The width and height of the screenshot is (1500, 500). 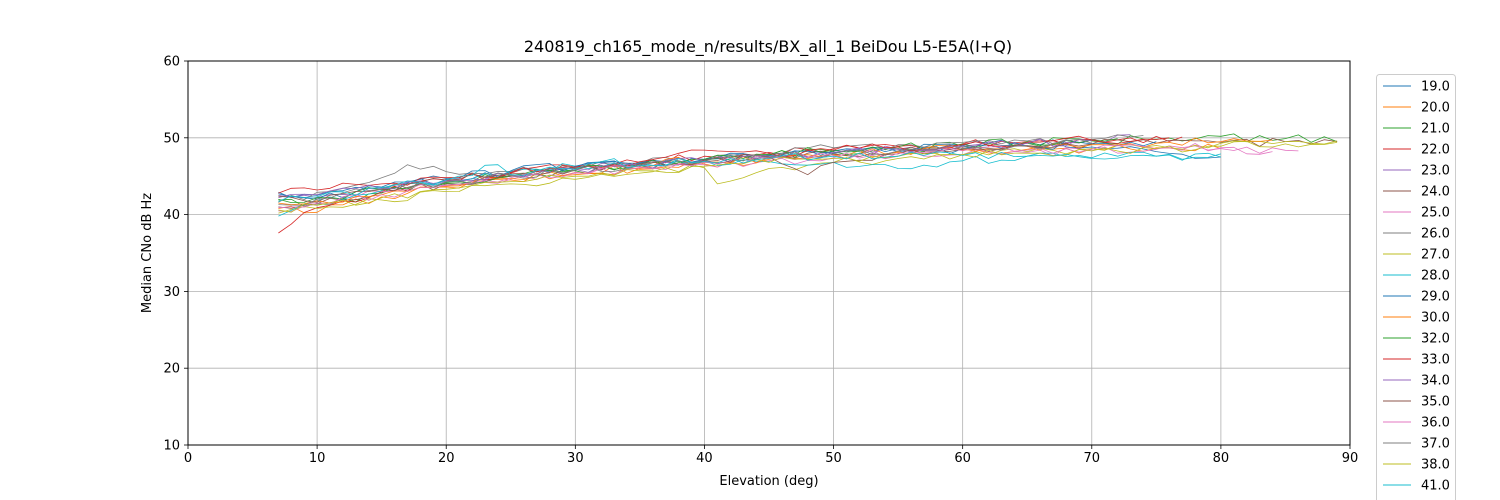 I want to click on y-tick-label: 30, so click(x=171, y=292).